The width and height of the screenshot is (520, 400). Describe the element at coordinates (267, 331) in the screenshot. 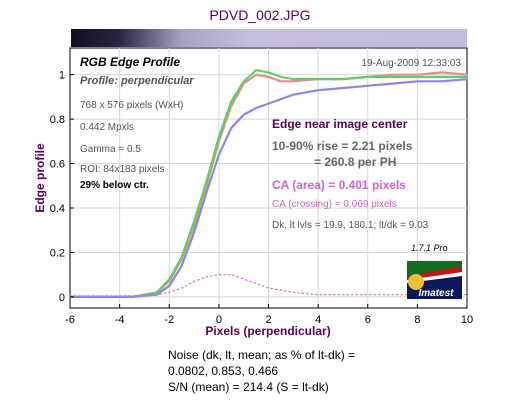

I see `x-axis-title: Pixels (perpendicular)` at that location.